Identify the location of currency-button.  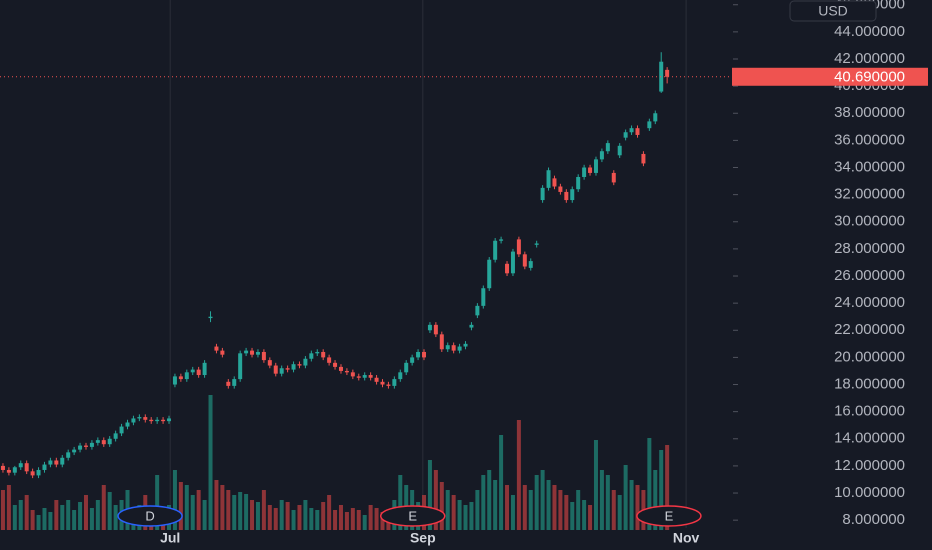
(833, 11).